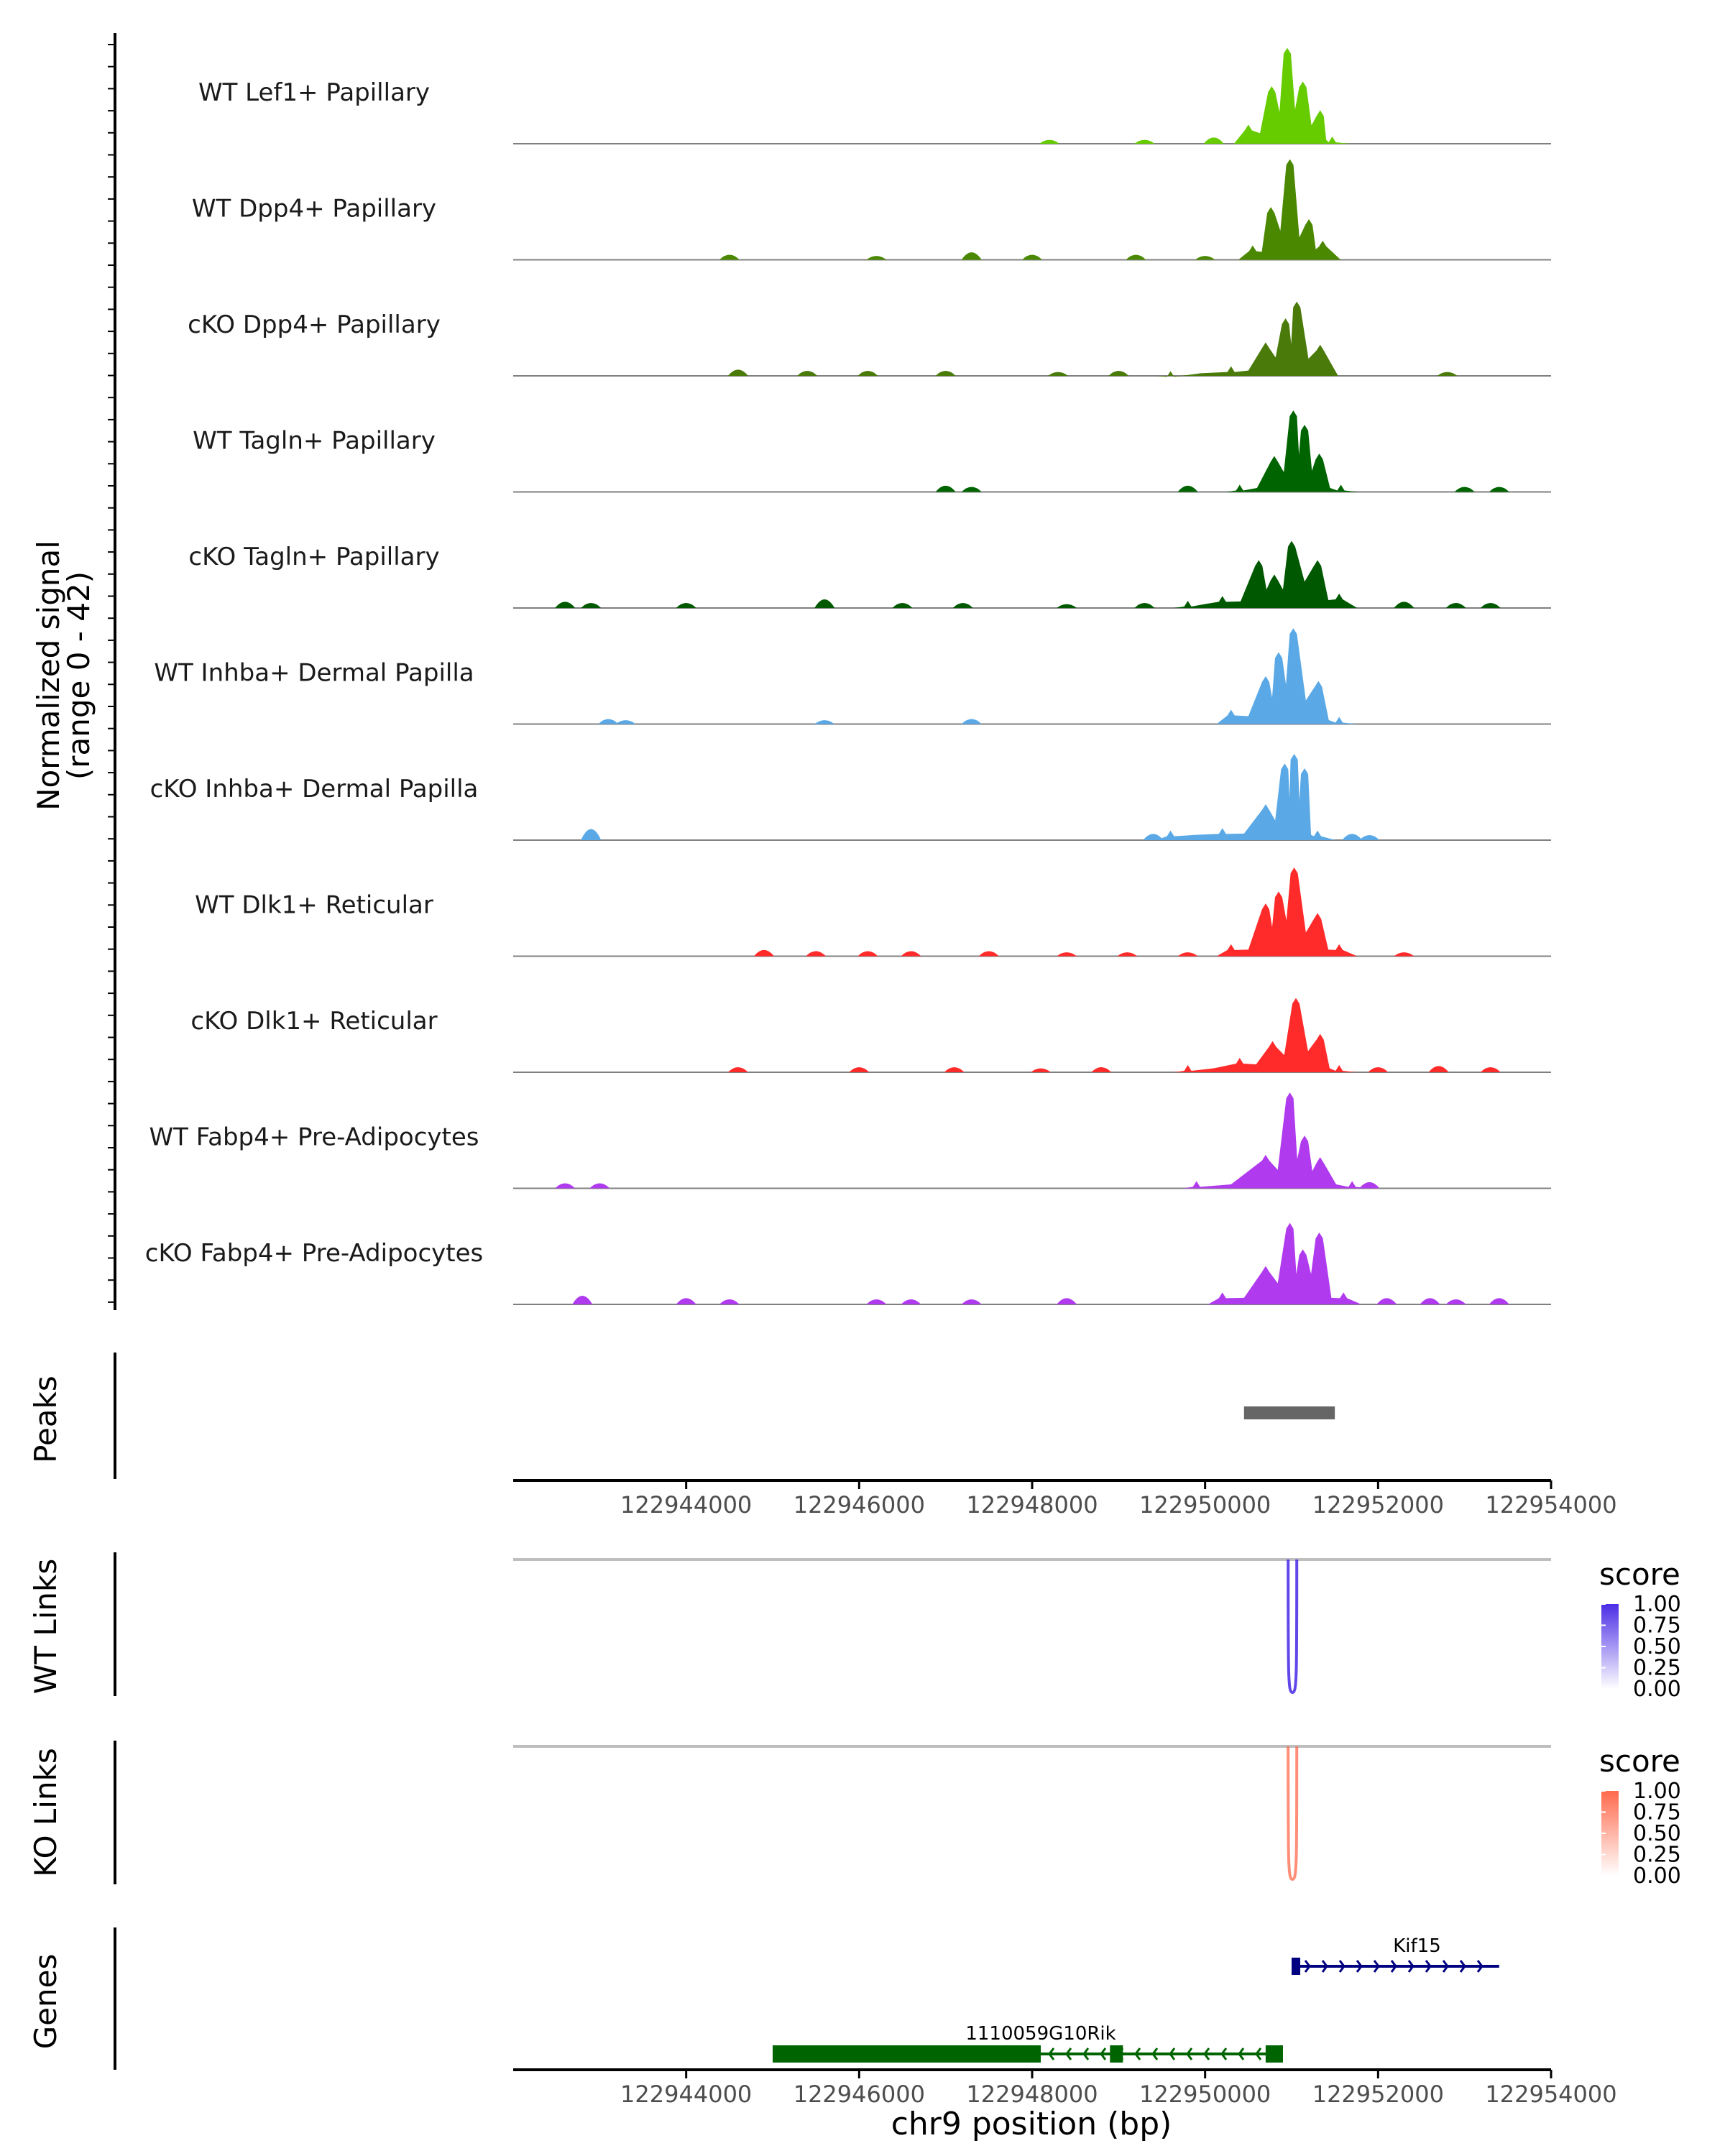 This screenshot has height=2156, width=1725. I want to click on track-cko-tagln-papillary: cKO Tagln+ Papillary, so click(869, 575).